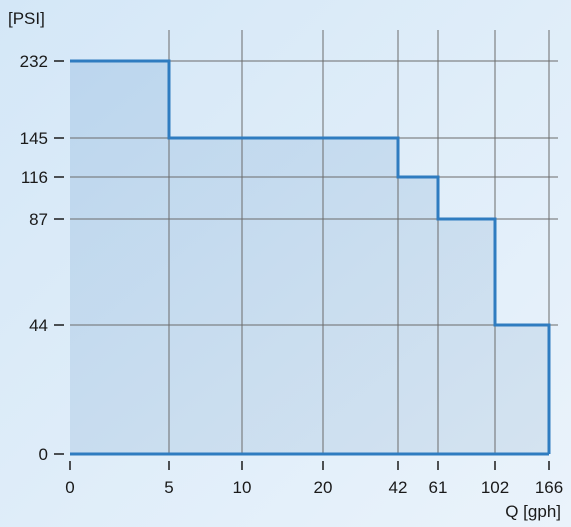 The width and height of the screenshot is (571, 527). What do you see at coordinates (495, 487) in the screenshot?
I see `x-tick-label-102: 102` at bounding box center [495, 487].